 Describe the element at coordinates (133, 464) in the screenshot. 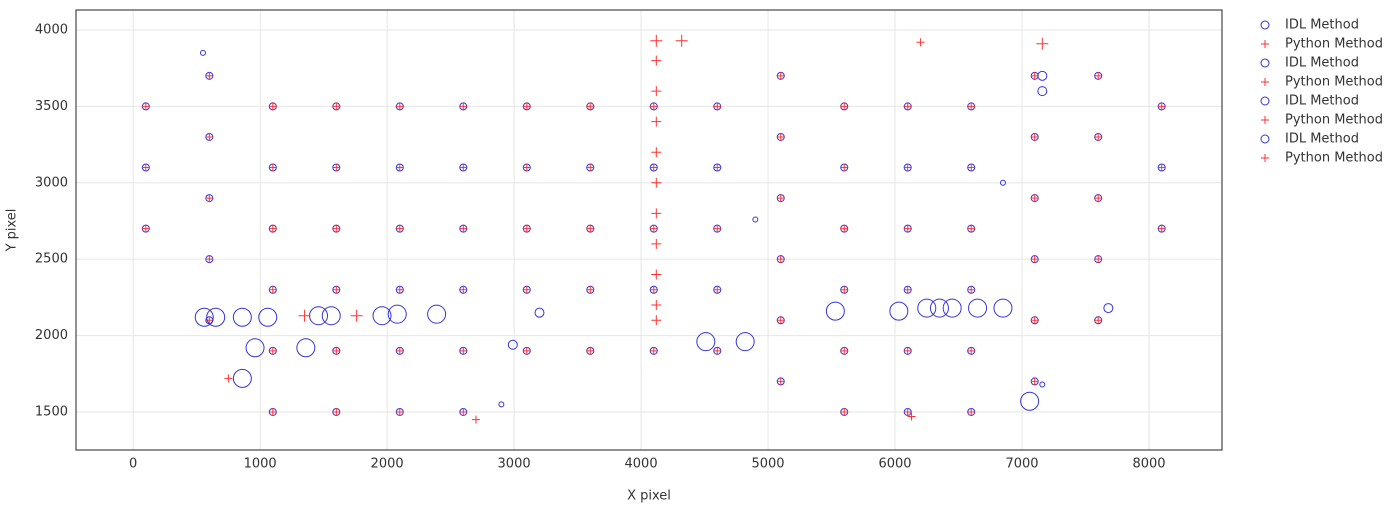

I see `x-tick-label: 0` at that location.